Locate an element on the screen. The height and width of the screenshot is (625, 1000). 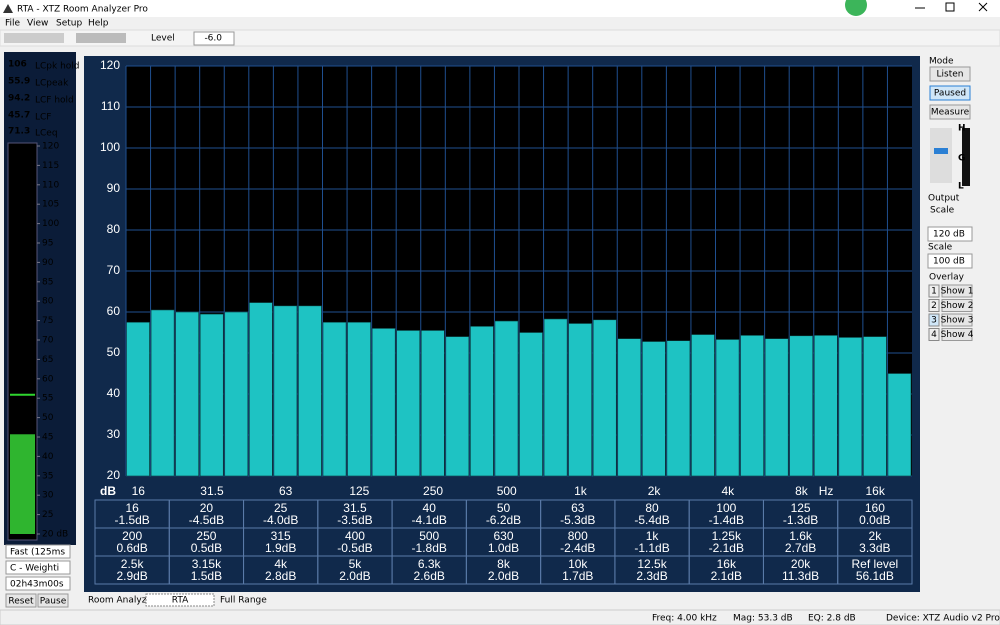
band-level: -3.5dB is located at coordinates (354, 520).